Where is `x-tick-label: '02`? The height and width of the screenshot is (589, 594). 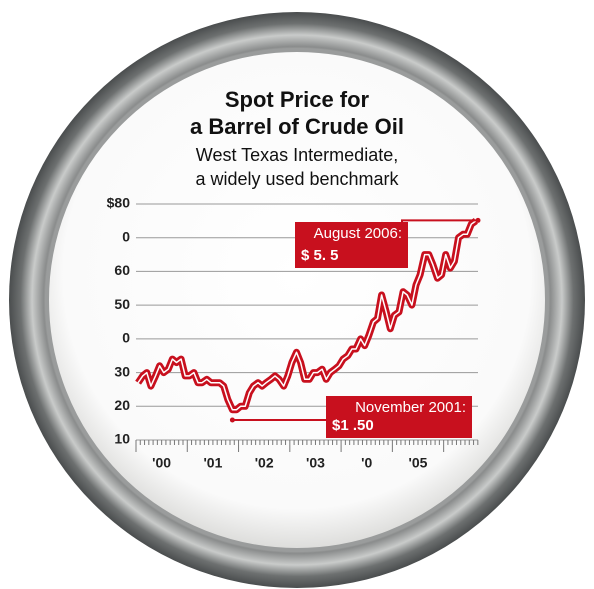
x-tick-label: '02 is located at coordinates (264, 463).